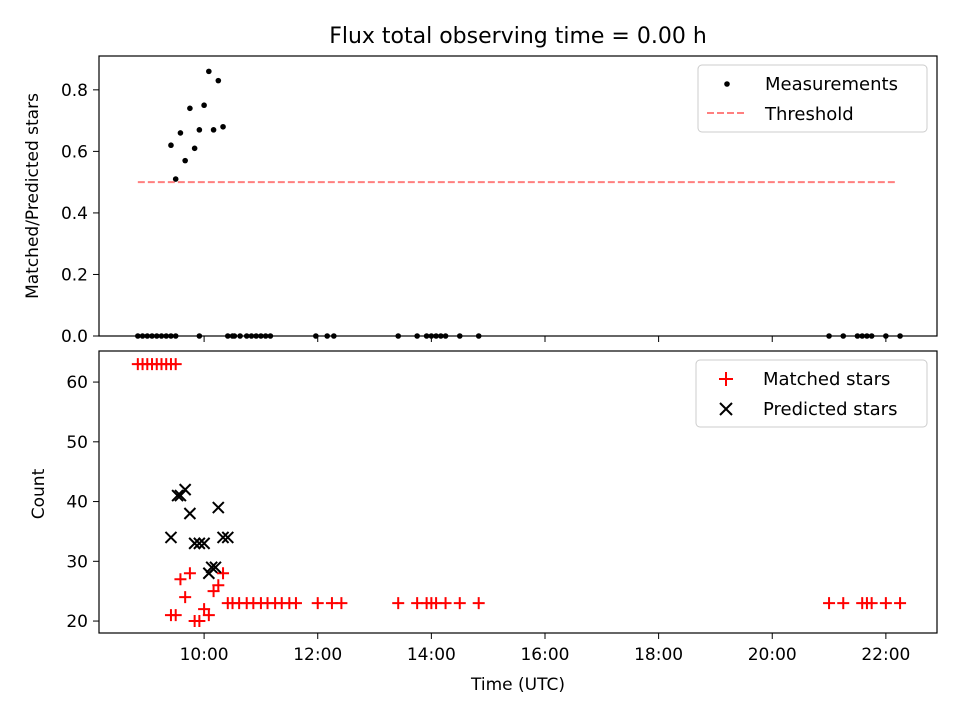 The width and height of the screenshot is (960, 720). What do you see at coordinates (74, 214) in the screenshot?
I see `y-tick-label: 0.4` at bounding box center [74, 214].